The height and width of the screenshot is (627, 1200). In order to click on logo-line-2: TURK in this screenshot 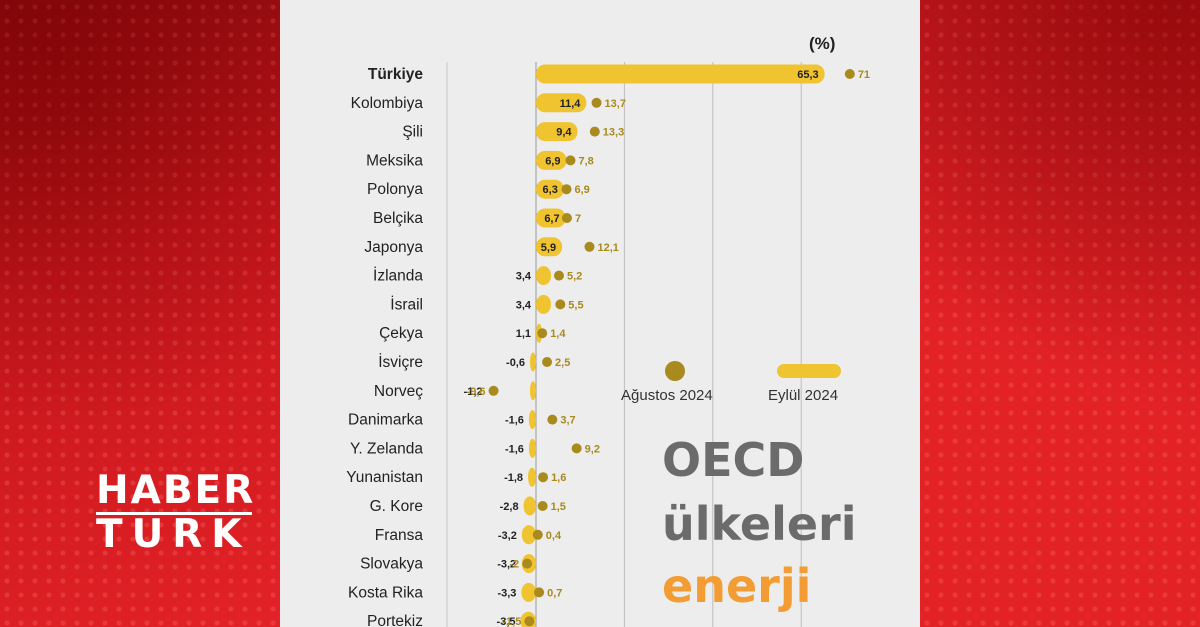, I will do `click(173, 534)`.